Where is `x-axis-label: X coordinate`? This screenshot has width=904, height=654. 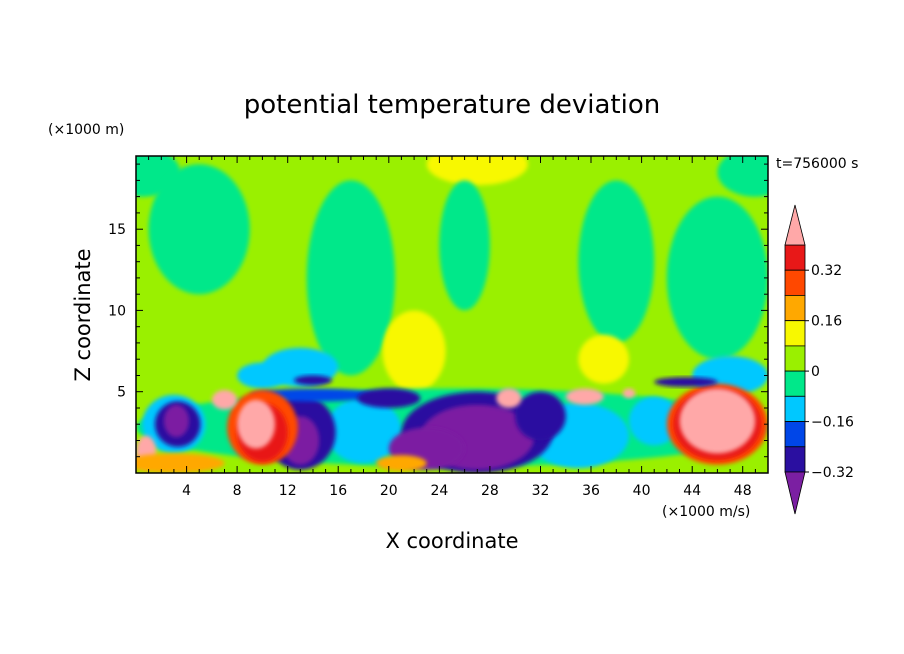 x-axis-label: X coordinate is located at coordinates (451, 541).